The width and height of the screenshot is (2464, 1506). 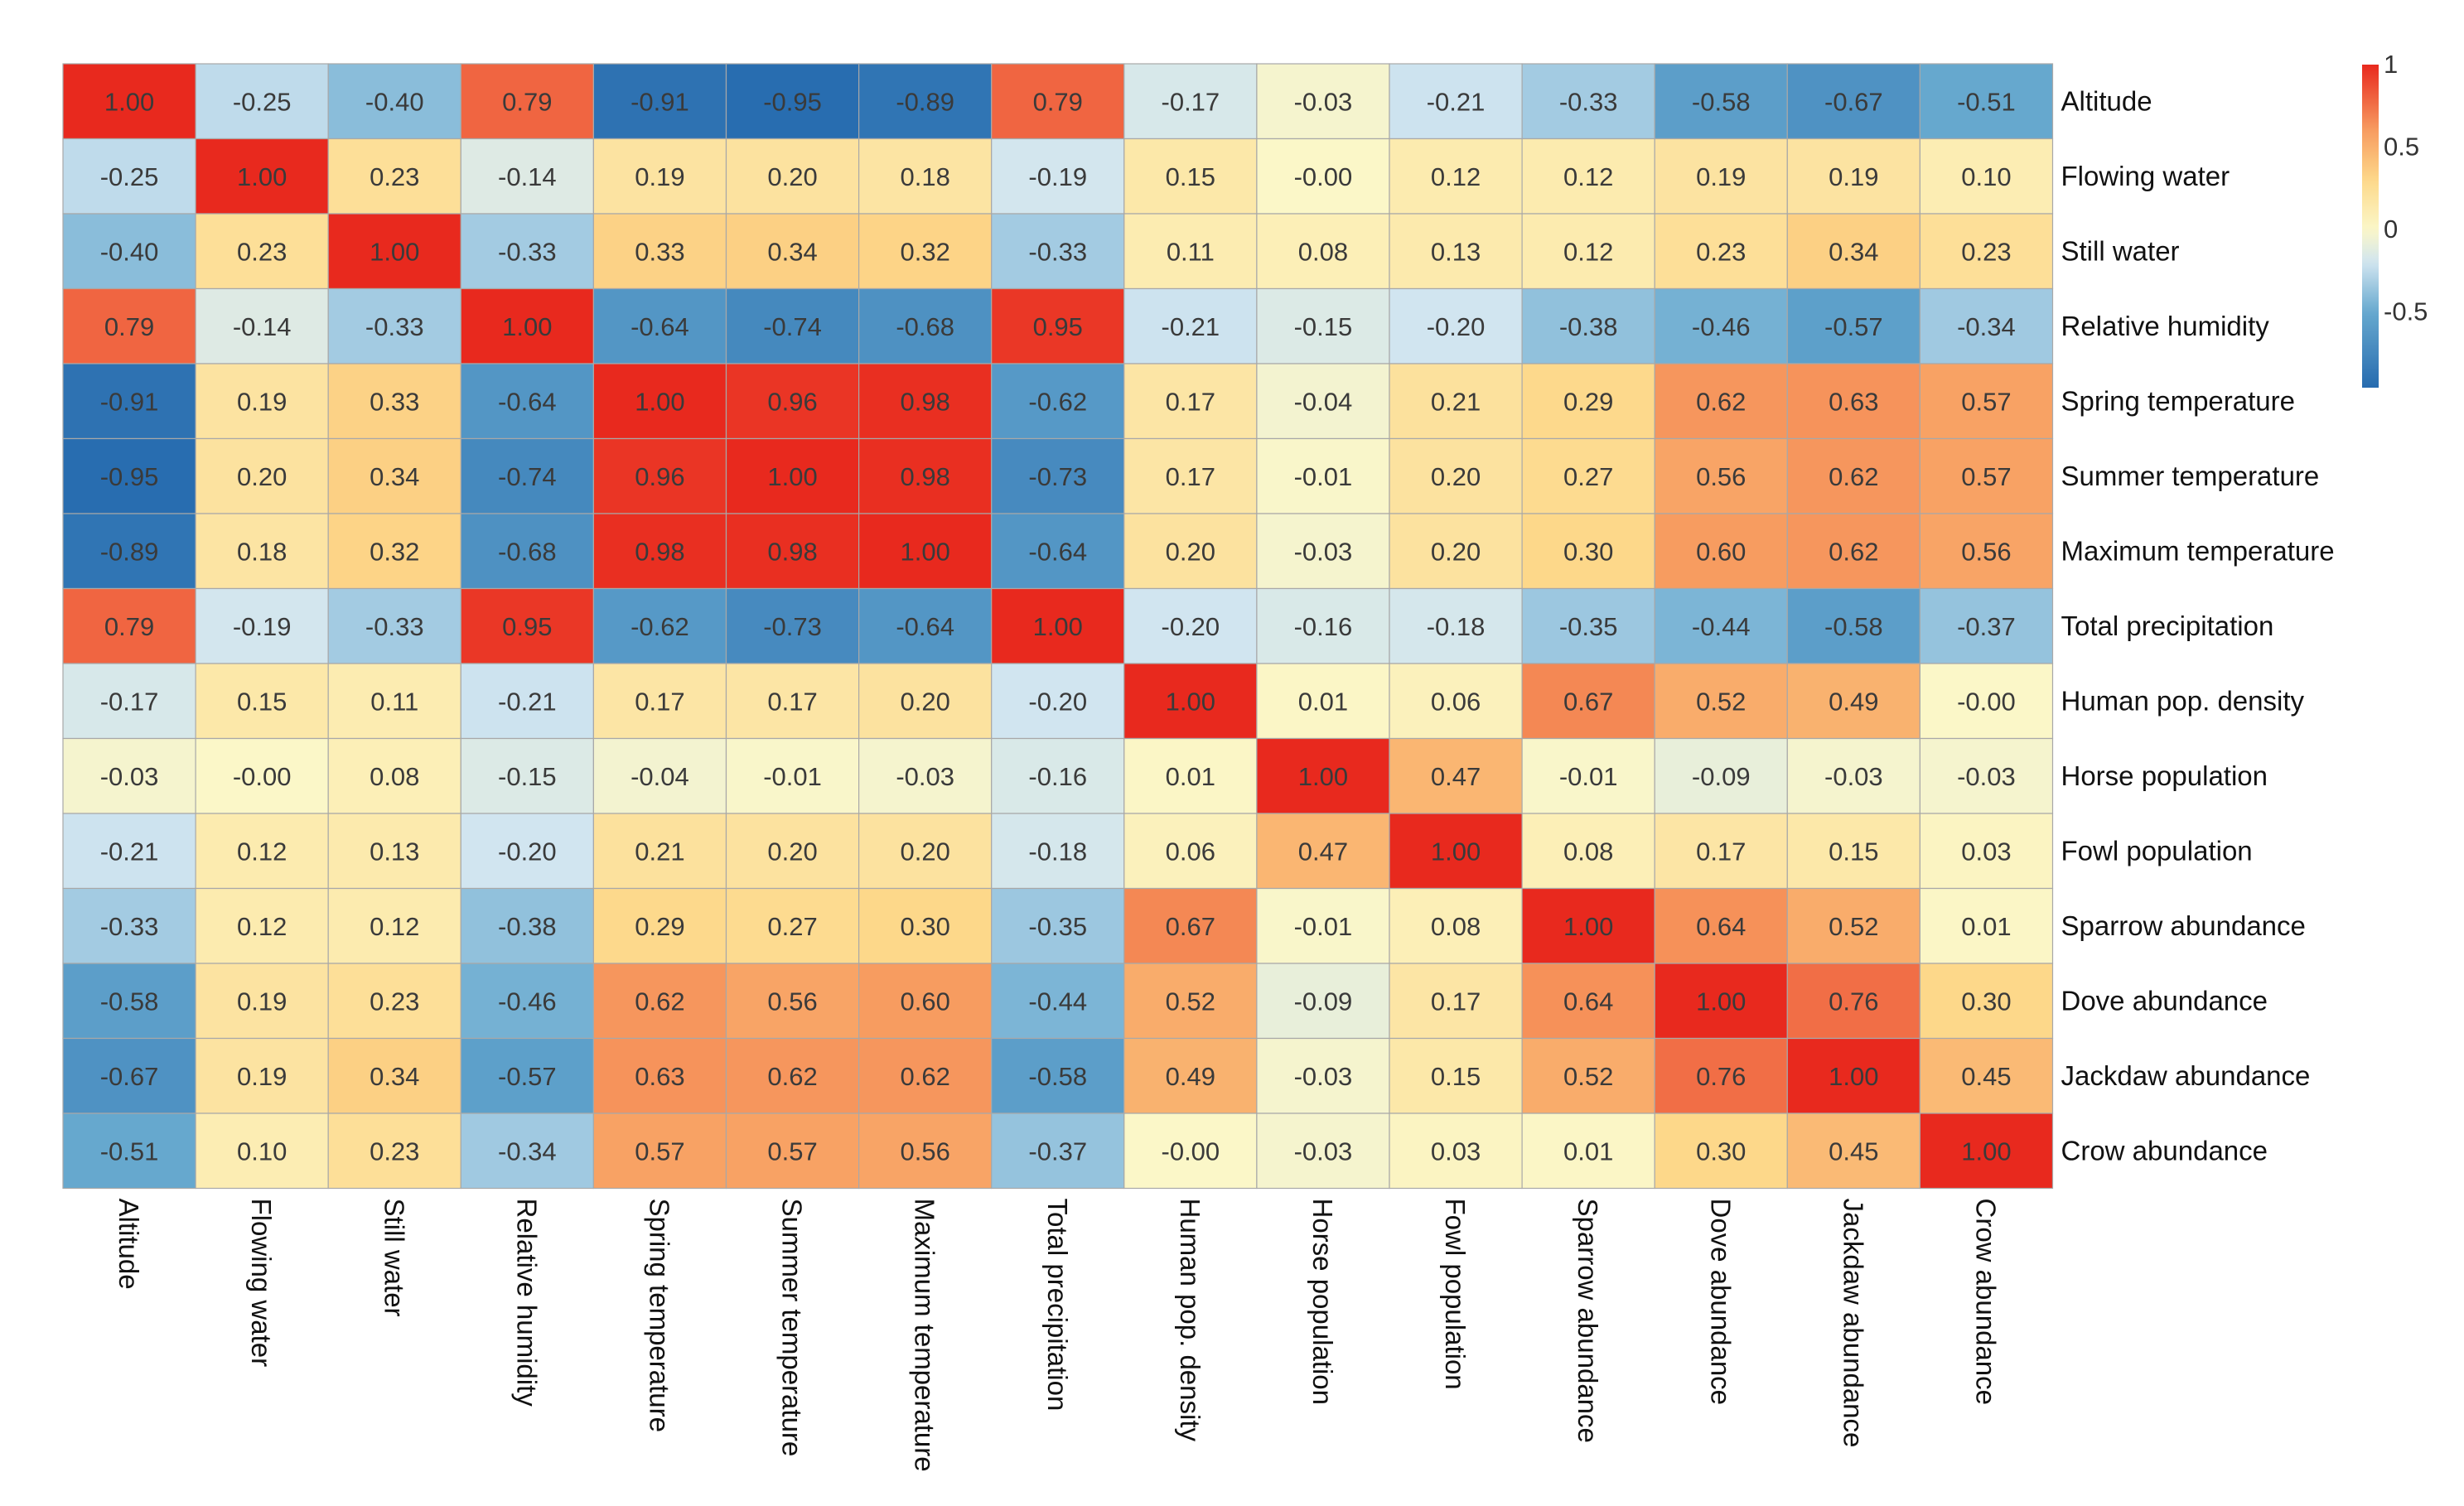 What do you see at coordinates (2406, 311) in the screenshot?
I see `legend-tick-label: -0.5` at bounding box center [2406, 311].